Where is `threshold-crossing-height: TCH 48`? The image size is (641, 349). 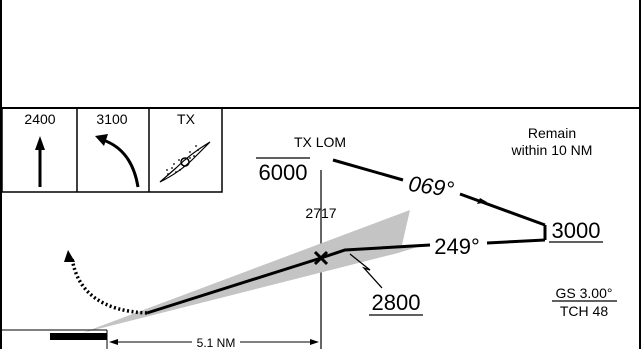
threshold-crossing-height: TCH 48 is located at coordinates (584, 311).